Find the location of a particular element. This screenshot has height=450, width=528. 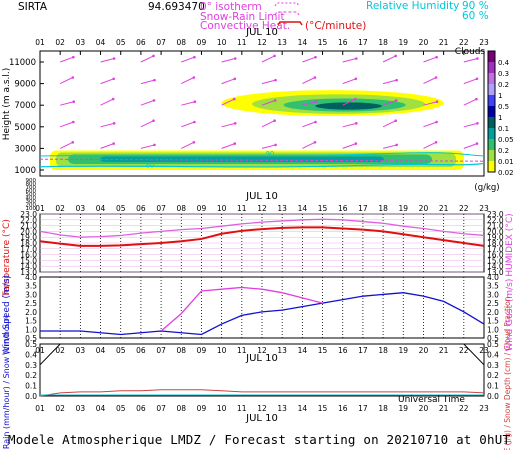

wind-ylabel: Wind Speed (m/s) is located at coordinates (7, 315).